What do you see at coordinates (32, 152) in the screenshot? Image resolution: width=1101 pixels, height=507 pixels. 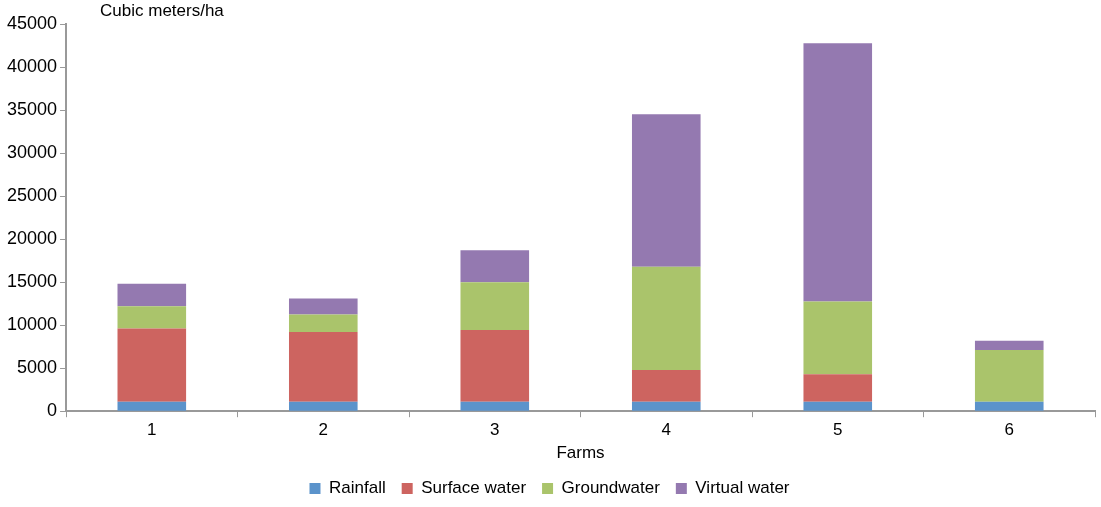 I see `y-tick-label: 30000` at bounding box center [32, 152].